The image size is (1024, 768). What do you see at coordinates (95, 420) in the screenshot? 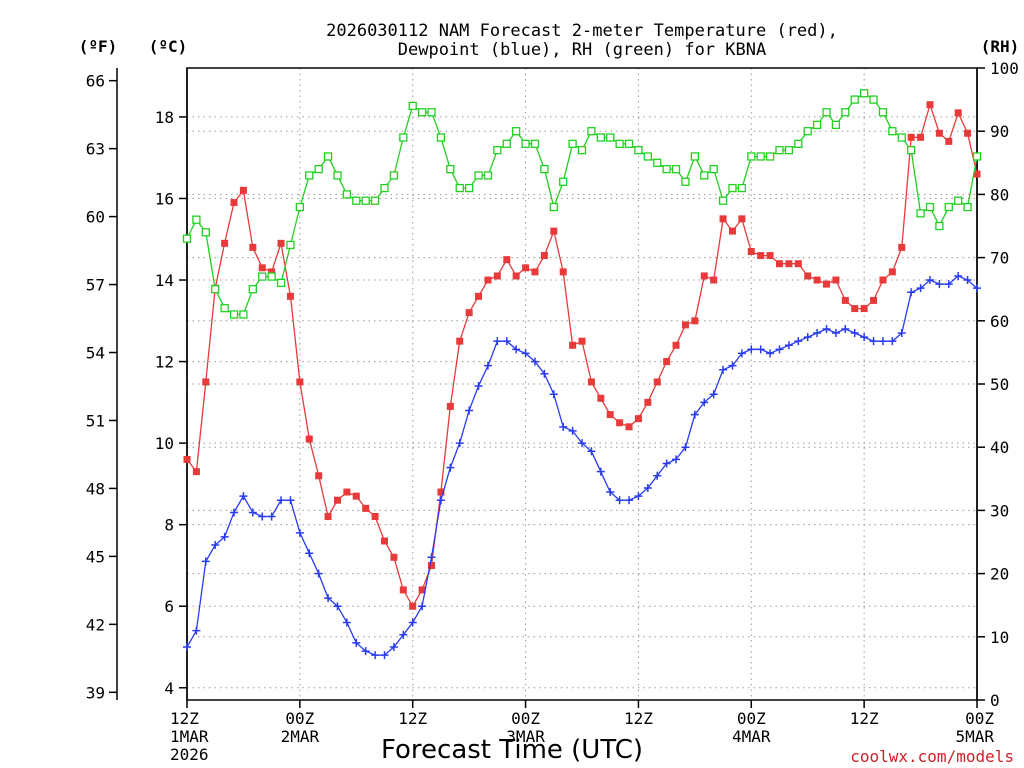
I see `fahrenheit-tick-label: 51` at bounding box center [95, 420].